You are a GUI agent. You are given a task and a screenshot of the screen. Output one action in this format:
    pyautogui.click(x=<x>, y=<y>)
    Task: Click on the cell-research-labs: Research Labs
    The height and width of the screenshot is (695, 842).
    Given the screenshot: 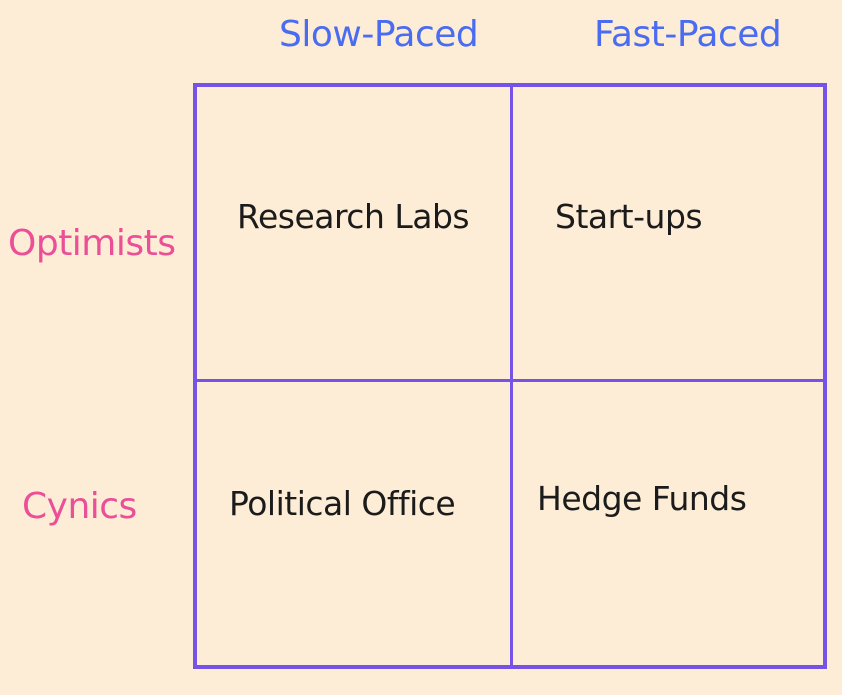 What is the action you would take?
    pyautogui.click(x=353, y=216)
    